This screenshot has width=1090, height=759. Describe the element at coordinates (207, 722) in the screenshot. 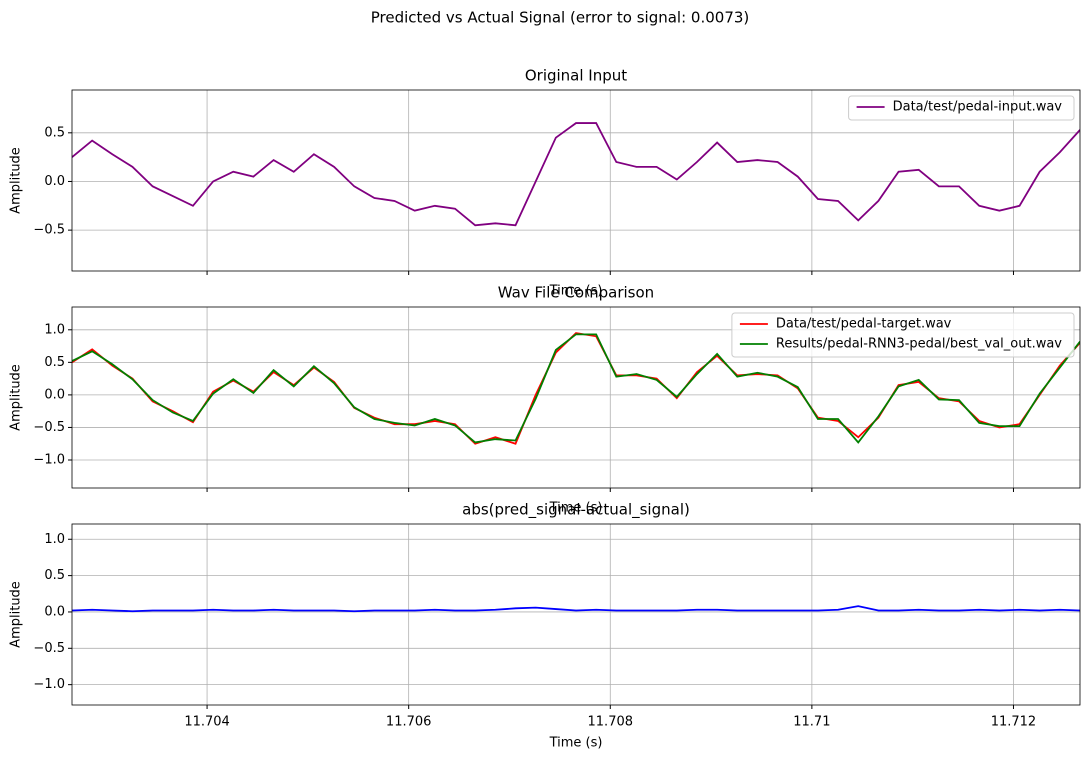

I see `x-tick-label: 11.704` at that location.